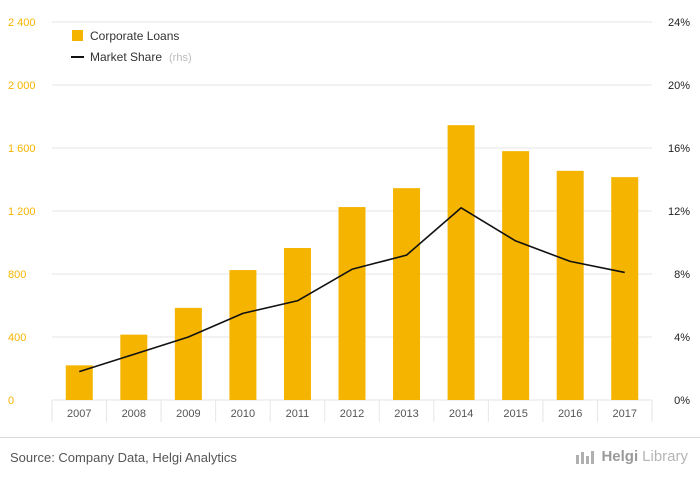 Image resolution: width=700 pixels, height=483 pixels. Describe the element at coordinates (570, 414) in the screenshot. I see `x-axis-tick-label: 2016` at that location.